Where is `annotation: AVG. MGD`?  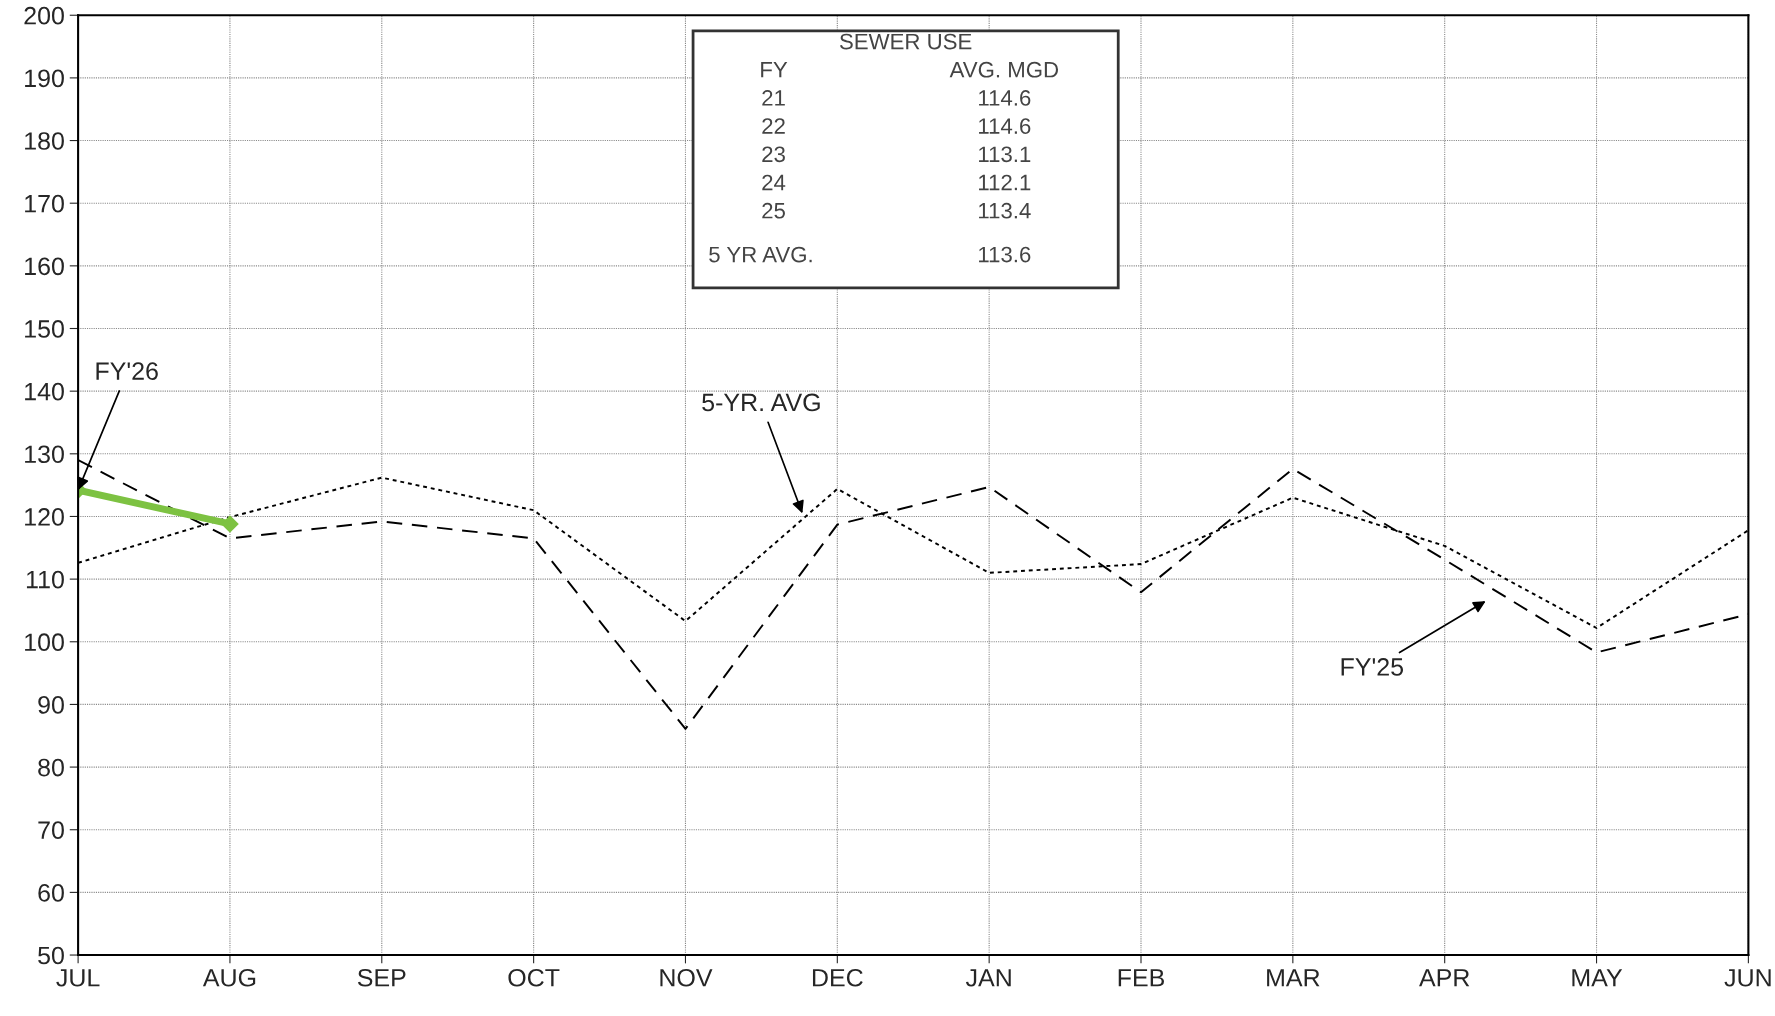 annotation: AVG. MGD is located at coordinates (1004, 69).